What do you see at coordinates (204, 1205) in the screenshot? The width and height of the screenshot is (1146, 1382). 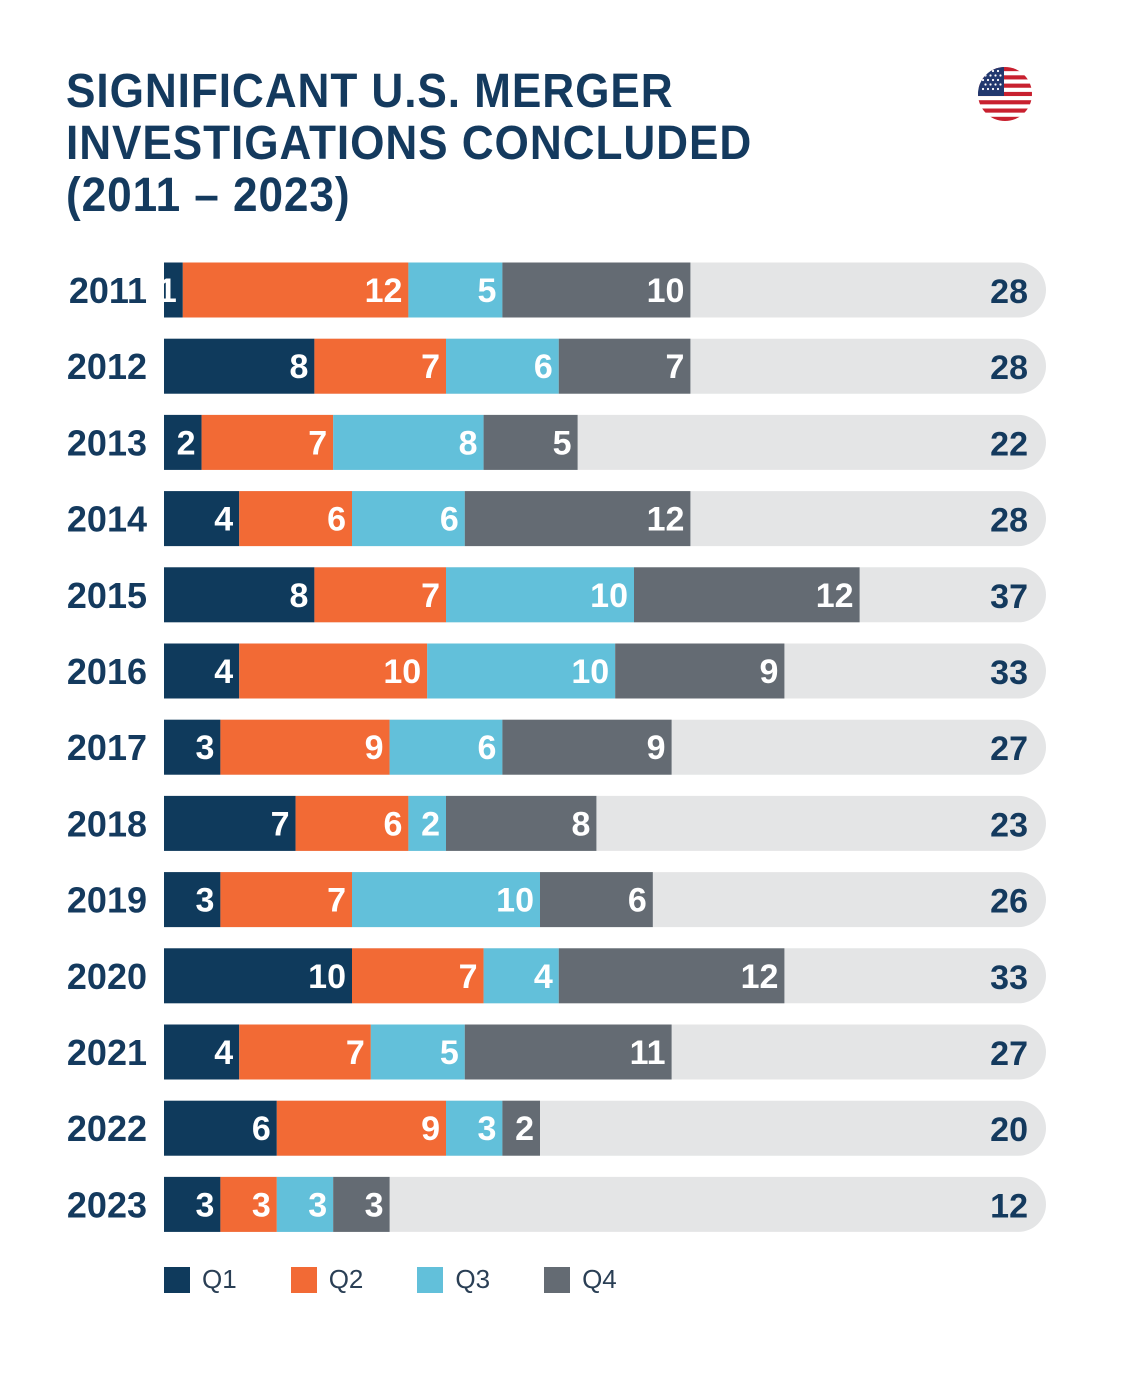 I see `segment-label-2023-q1: 3` at bounding box center [204, 1205].